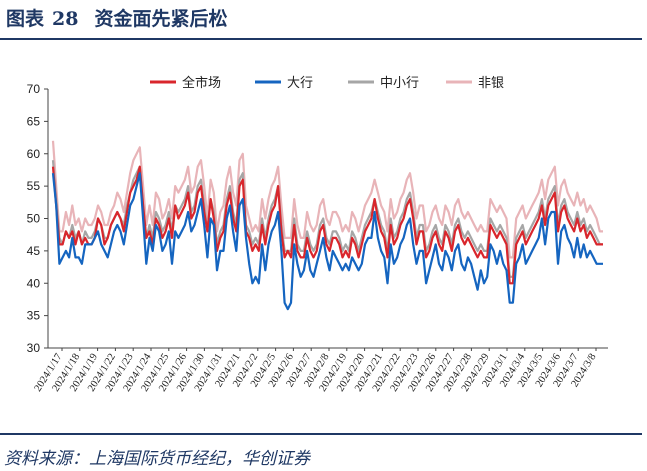 Image resolution: width=647 pixels, height=471 pixels. What do you see at coordinates (34, 219) in the screenshot?
I see `y-tick-label: 50` at bounding box center [34, 219].